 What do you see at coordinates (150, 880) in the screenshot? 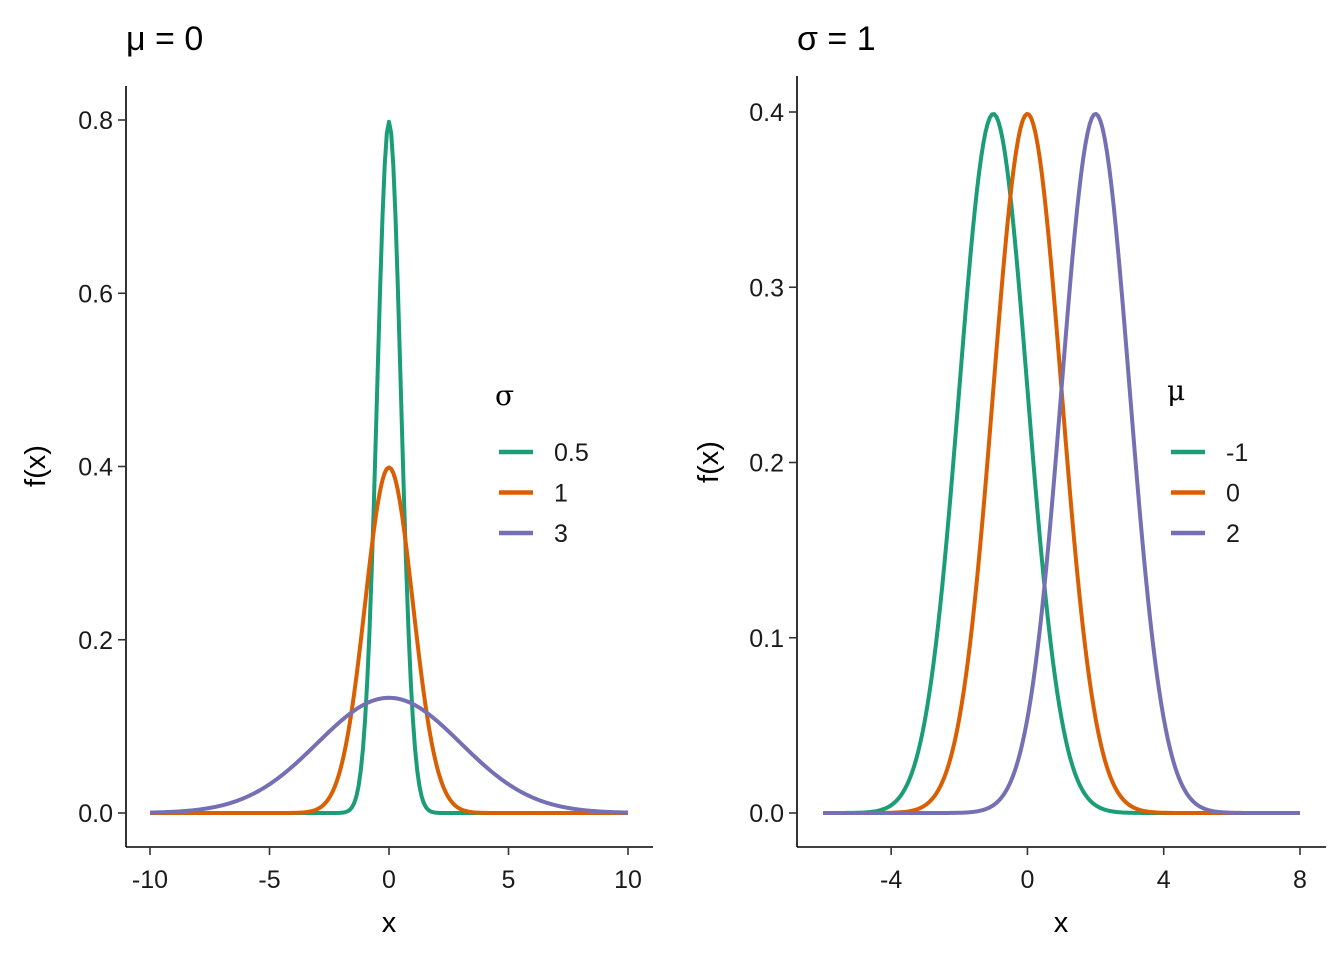
I see `x-tick-label: -10` at bounding box center [150, 880].